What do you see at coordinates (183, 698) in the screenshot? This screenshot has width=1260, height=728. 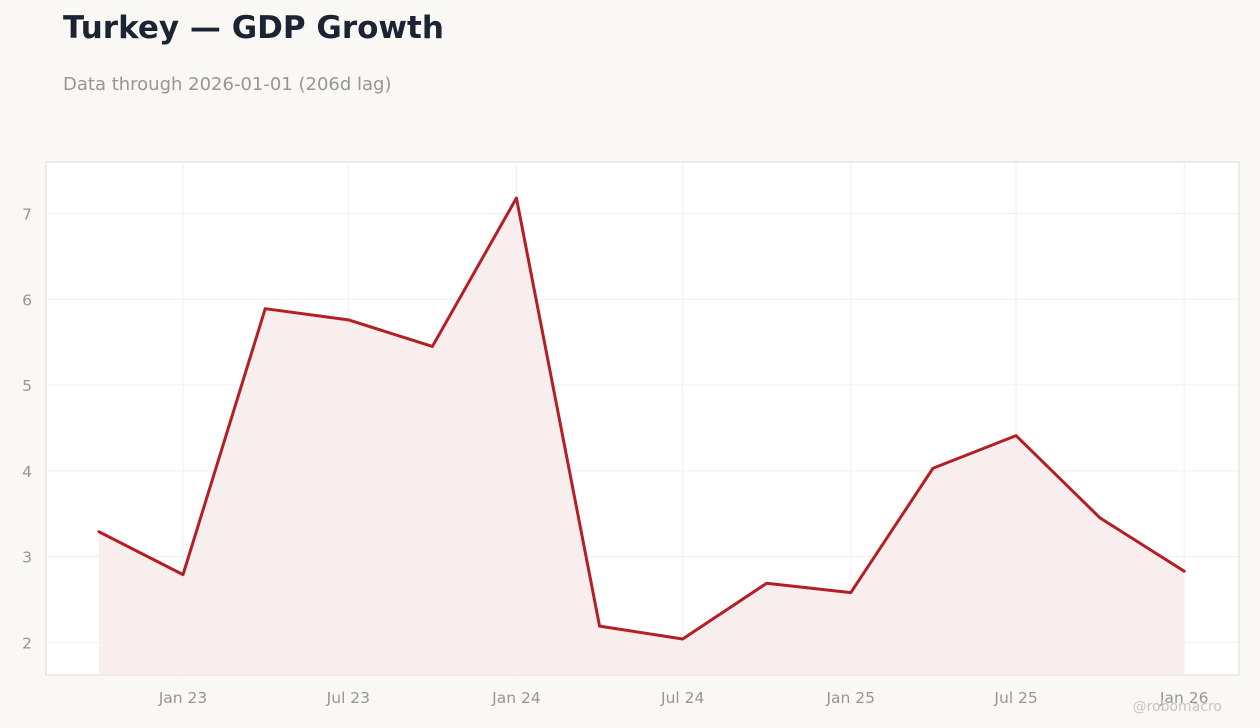 I see `x-tick-label: Jan 23` at bounding box center [183, 698].